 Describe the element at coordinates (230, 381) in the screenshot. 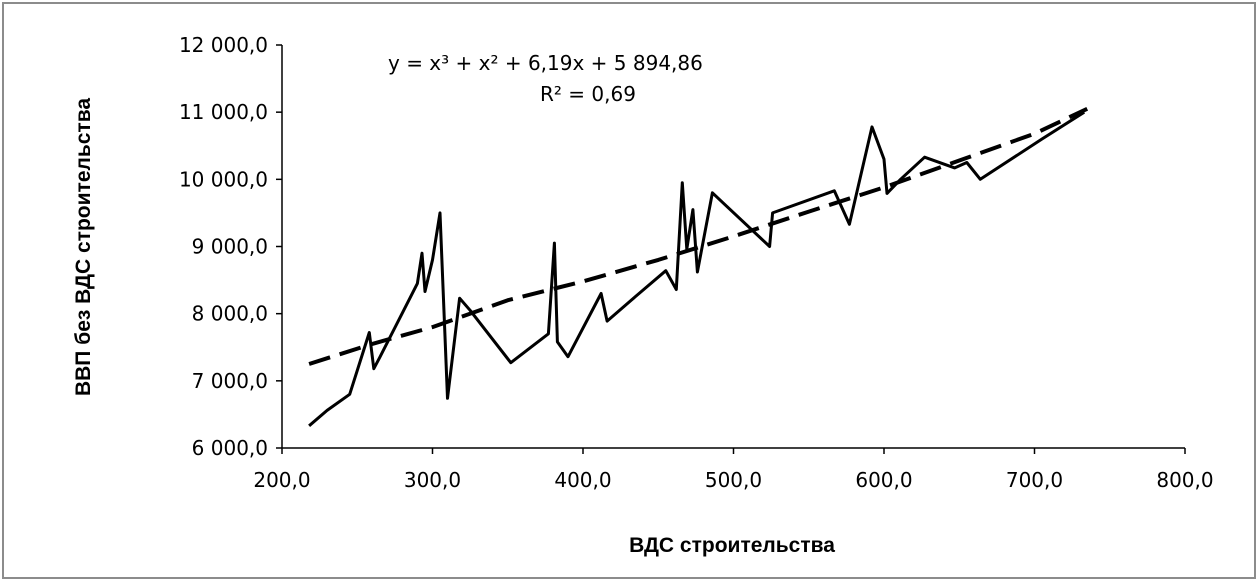

I see `y-tick-label: 7 000,0` at that location.